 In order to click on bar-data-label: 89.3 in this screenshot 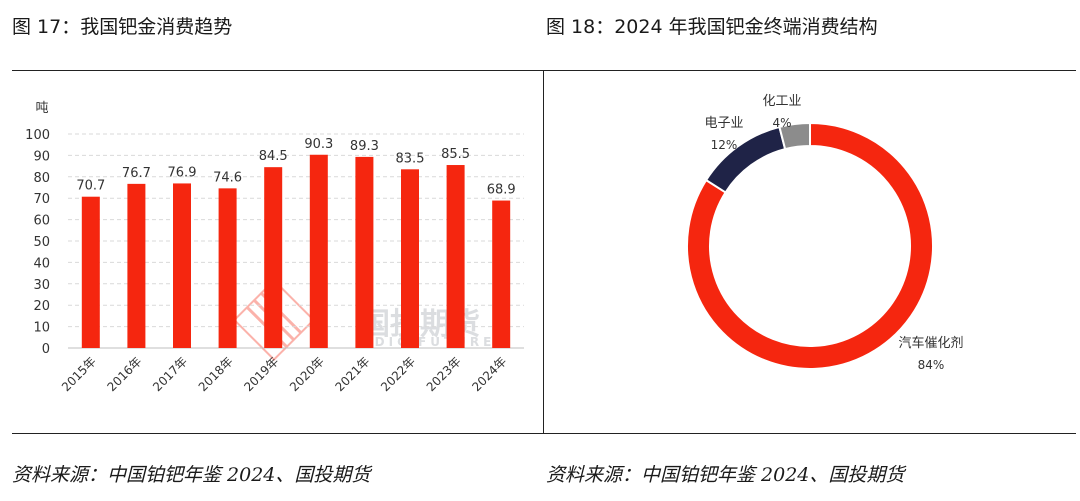, I will do `click(364, 146)`.